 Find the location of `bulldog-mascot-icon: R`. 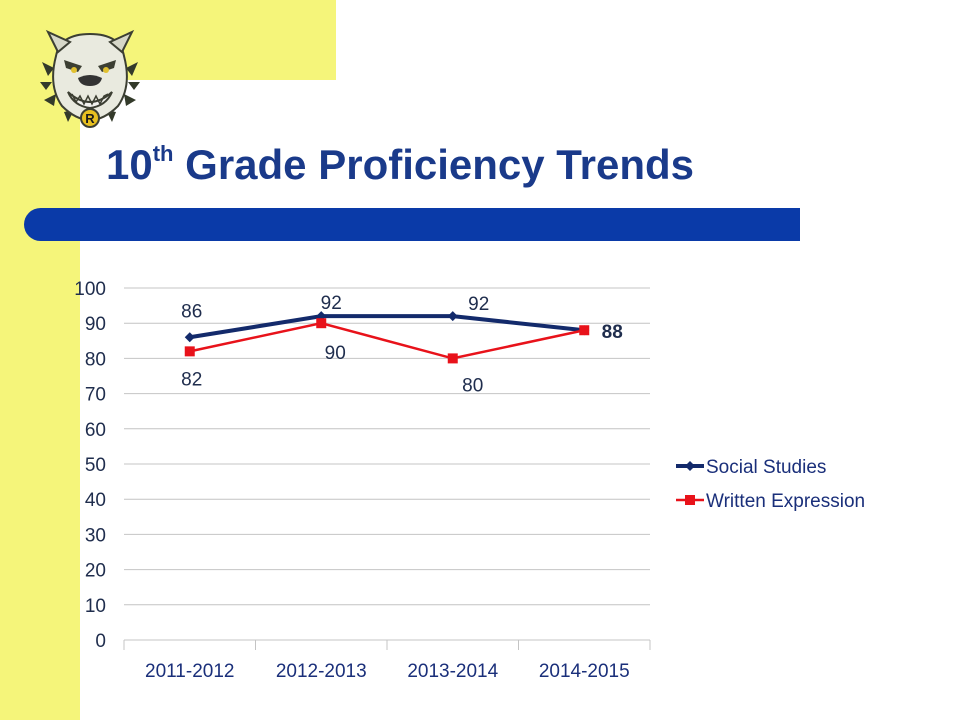

bulldog-mascot-icon: R is located at coordinates (90, 78).